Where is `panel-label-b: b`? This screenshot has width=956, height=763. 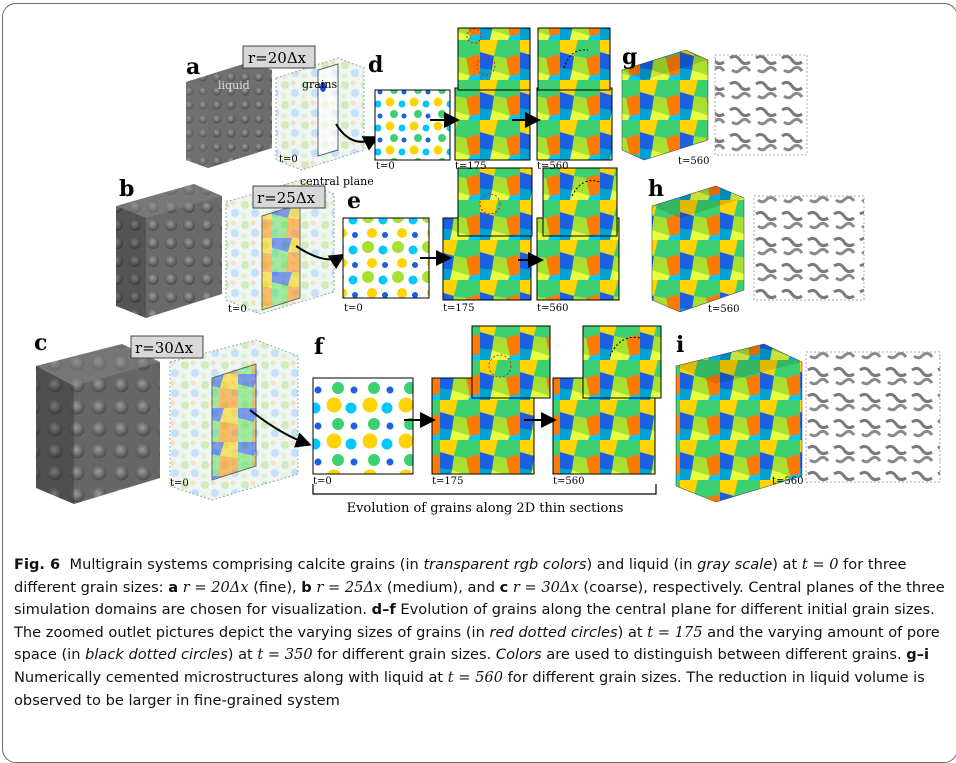 panel-label-b: b is located at coordinates (126, 189).